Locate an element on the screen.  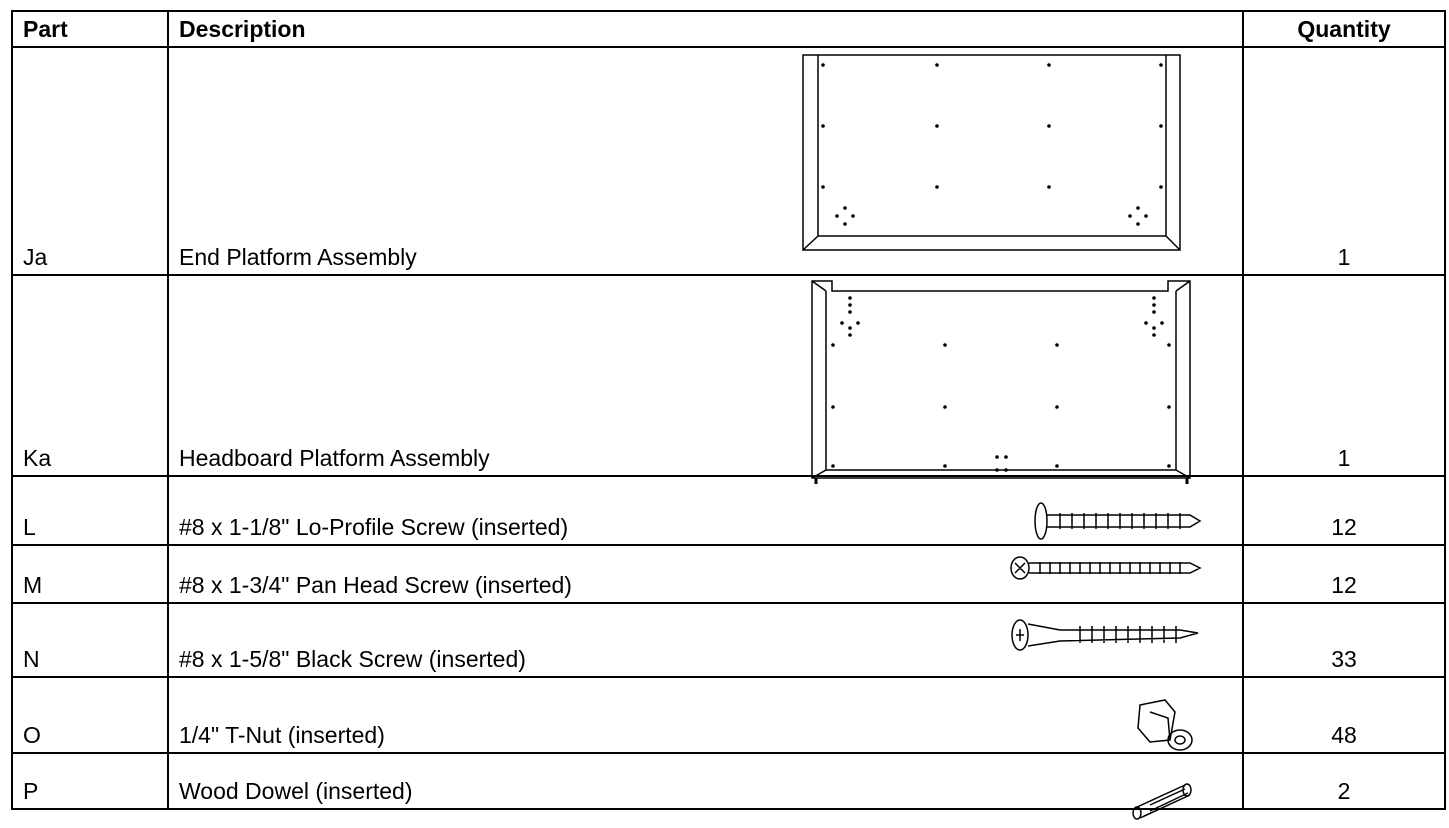
quantity-cell: 33 is located at coordinates (1344, 640).